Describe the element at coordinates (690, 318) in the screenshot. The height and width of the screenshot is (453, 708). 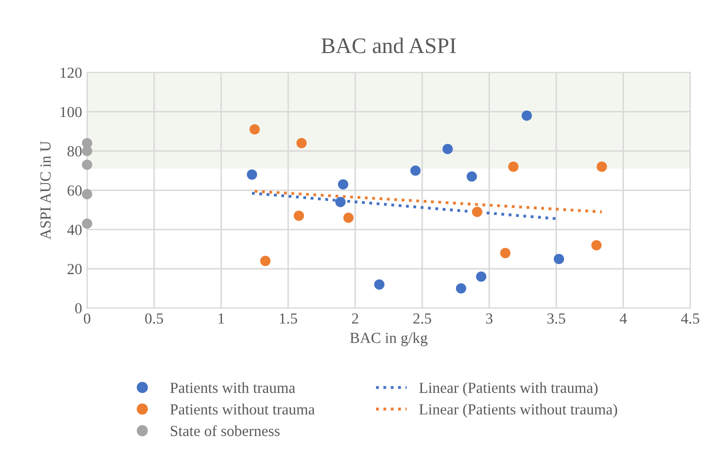
I see `x-tick-label: 4.5` at that location.